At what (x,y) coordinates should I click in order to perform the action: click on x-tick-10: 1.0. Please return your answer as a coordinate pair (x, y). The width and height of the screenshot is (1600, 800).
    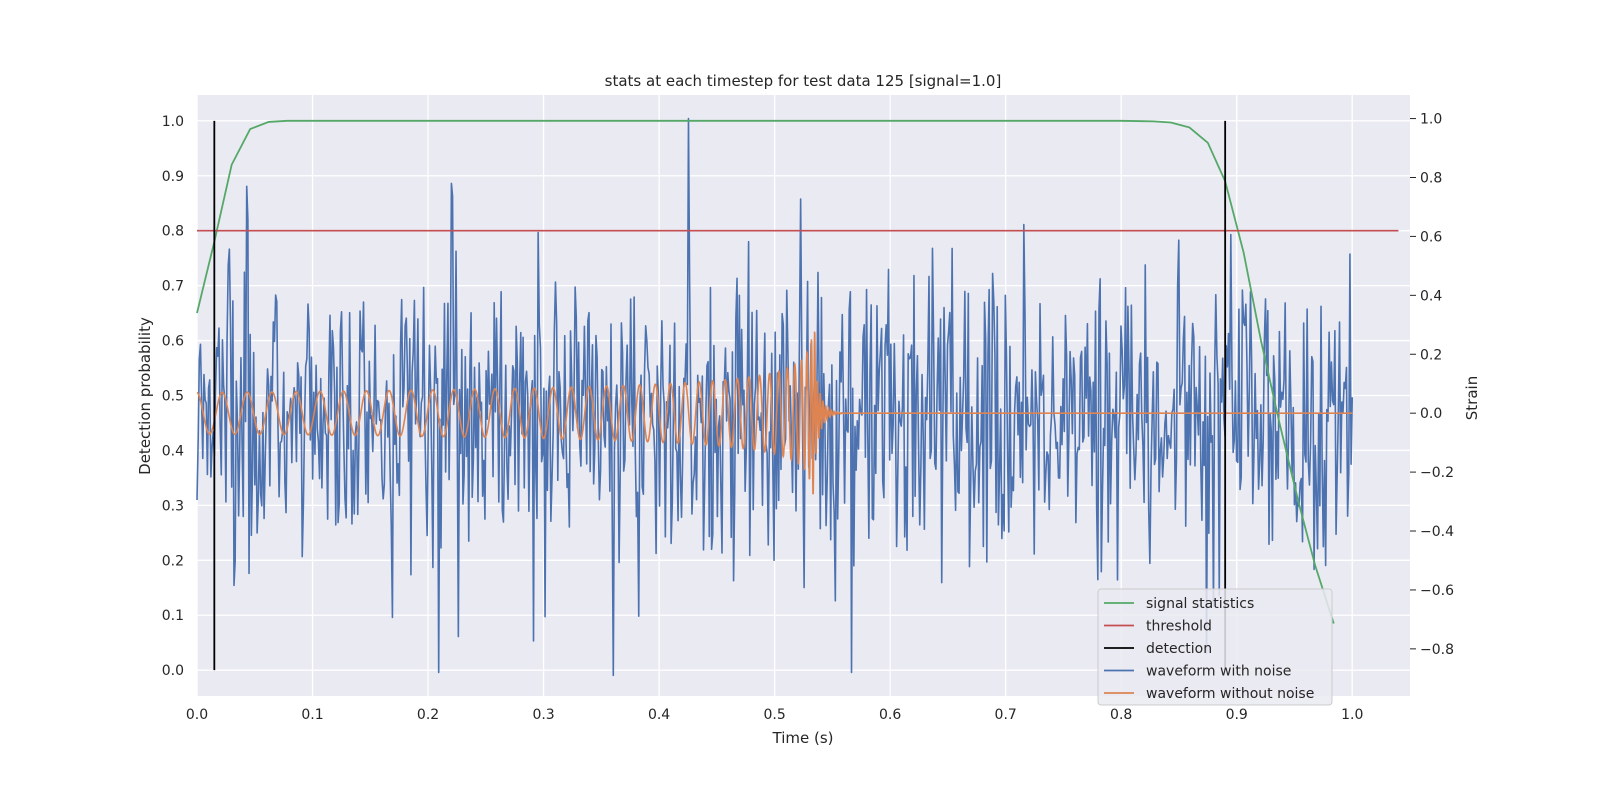
    Looking at the image, I should click on (1352, 715).